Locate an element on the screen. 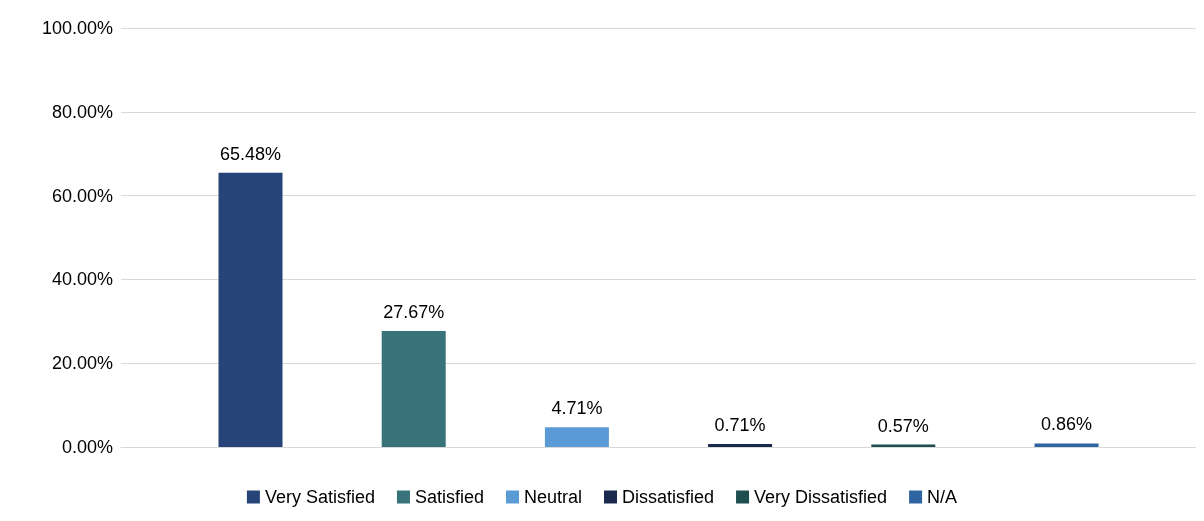  legend-label: Neutral is located at coordinates (553, 497).